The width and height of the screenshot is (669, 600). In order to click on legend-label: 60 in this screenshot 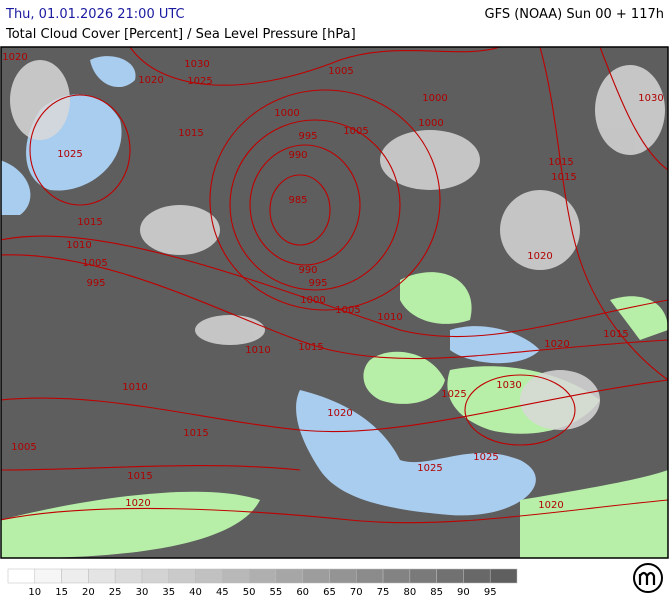, I will do `click(302, 592)`.